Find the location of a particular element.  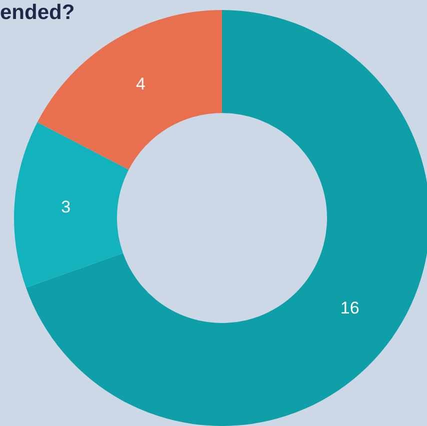

chart-title: ended? is located at coordinates (37, 12).